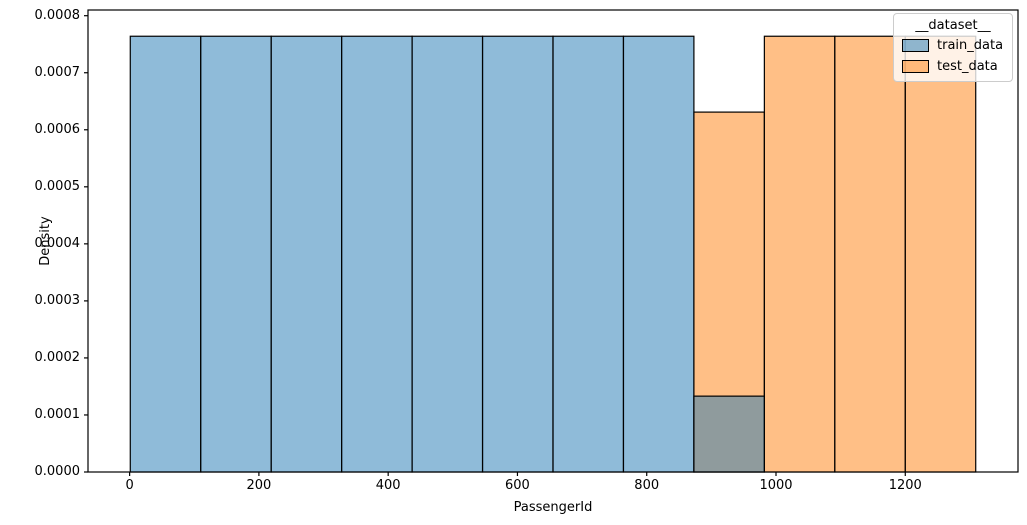  What do you see at coordinates (647, 485) in the screenshot?
I see `x-tick-label: 800` at bounding box center [647, 485].